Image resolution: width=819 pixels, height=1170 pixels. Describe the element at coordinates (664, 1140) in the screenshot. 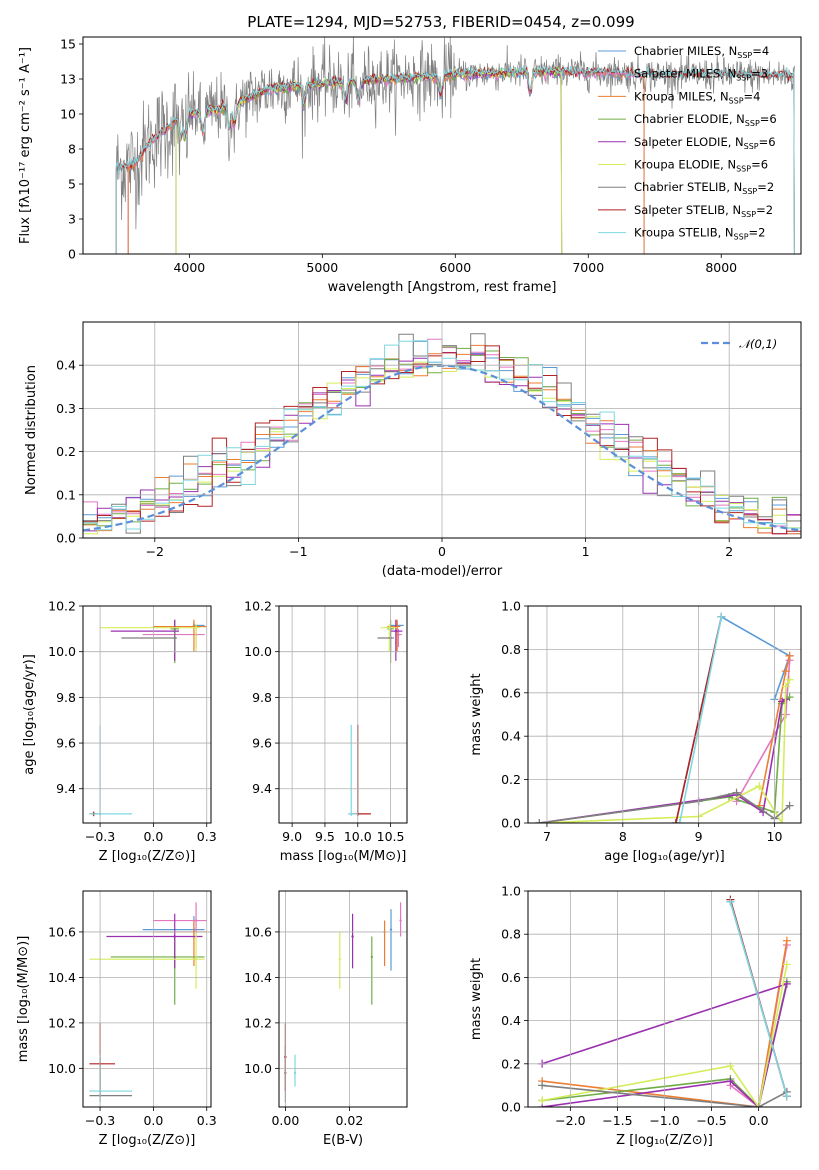

I see `massweight-vs-Z-xlabel: Z [log₁₀(Z/Z⊙)]` at that location.